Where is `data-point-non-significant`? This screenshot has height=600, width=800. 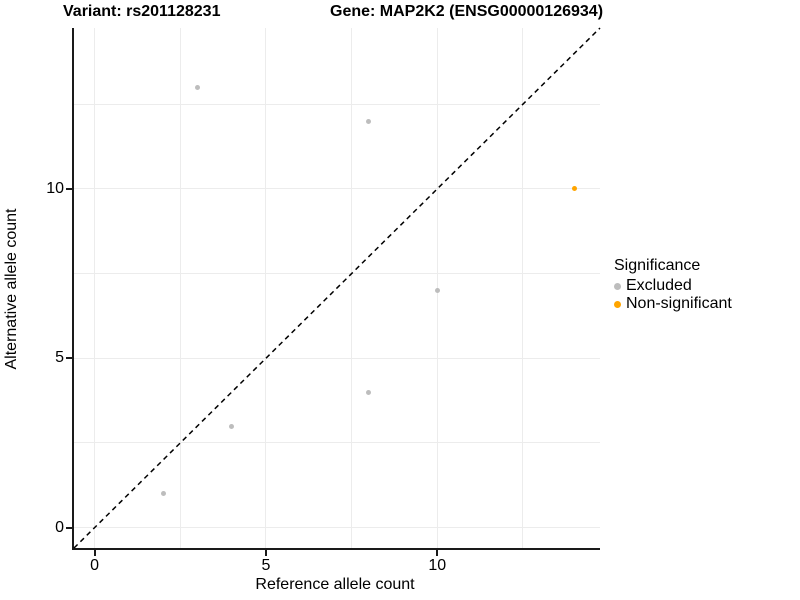 data-point-non-significant is located at coordinates (574, 189).